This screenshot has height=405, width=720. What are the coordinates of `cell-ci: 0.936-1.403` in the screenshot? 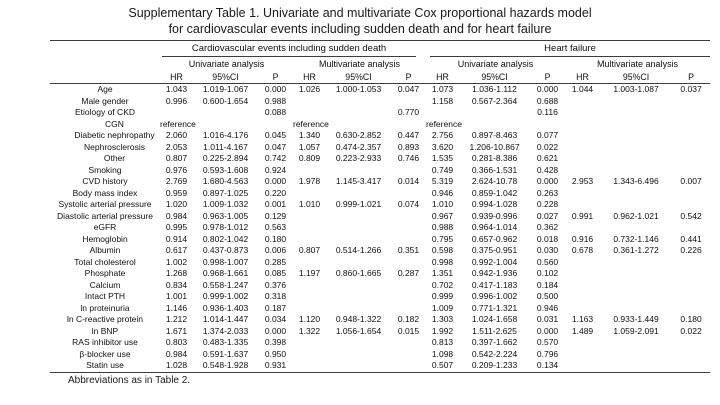 It's located at (225, 307).